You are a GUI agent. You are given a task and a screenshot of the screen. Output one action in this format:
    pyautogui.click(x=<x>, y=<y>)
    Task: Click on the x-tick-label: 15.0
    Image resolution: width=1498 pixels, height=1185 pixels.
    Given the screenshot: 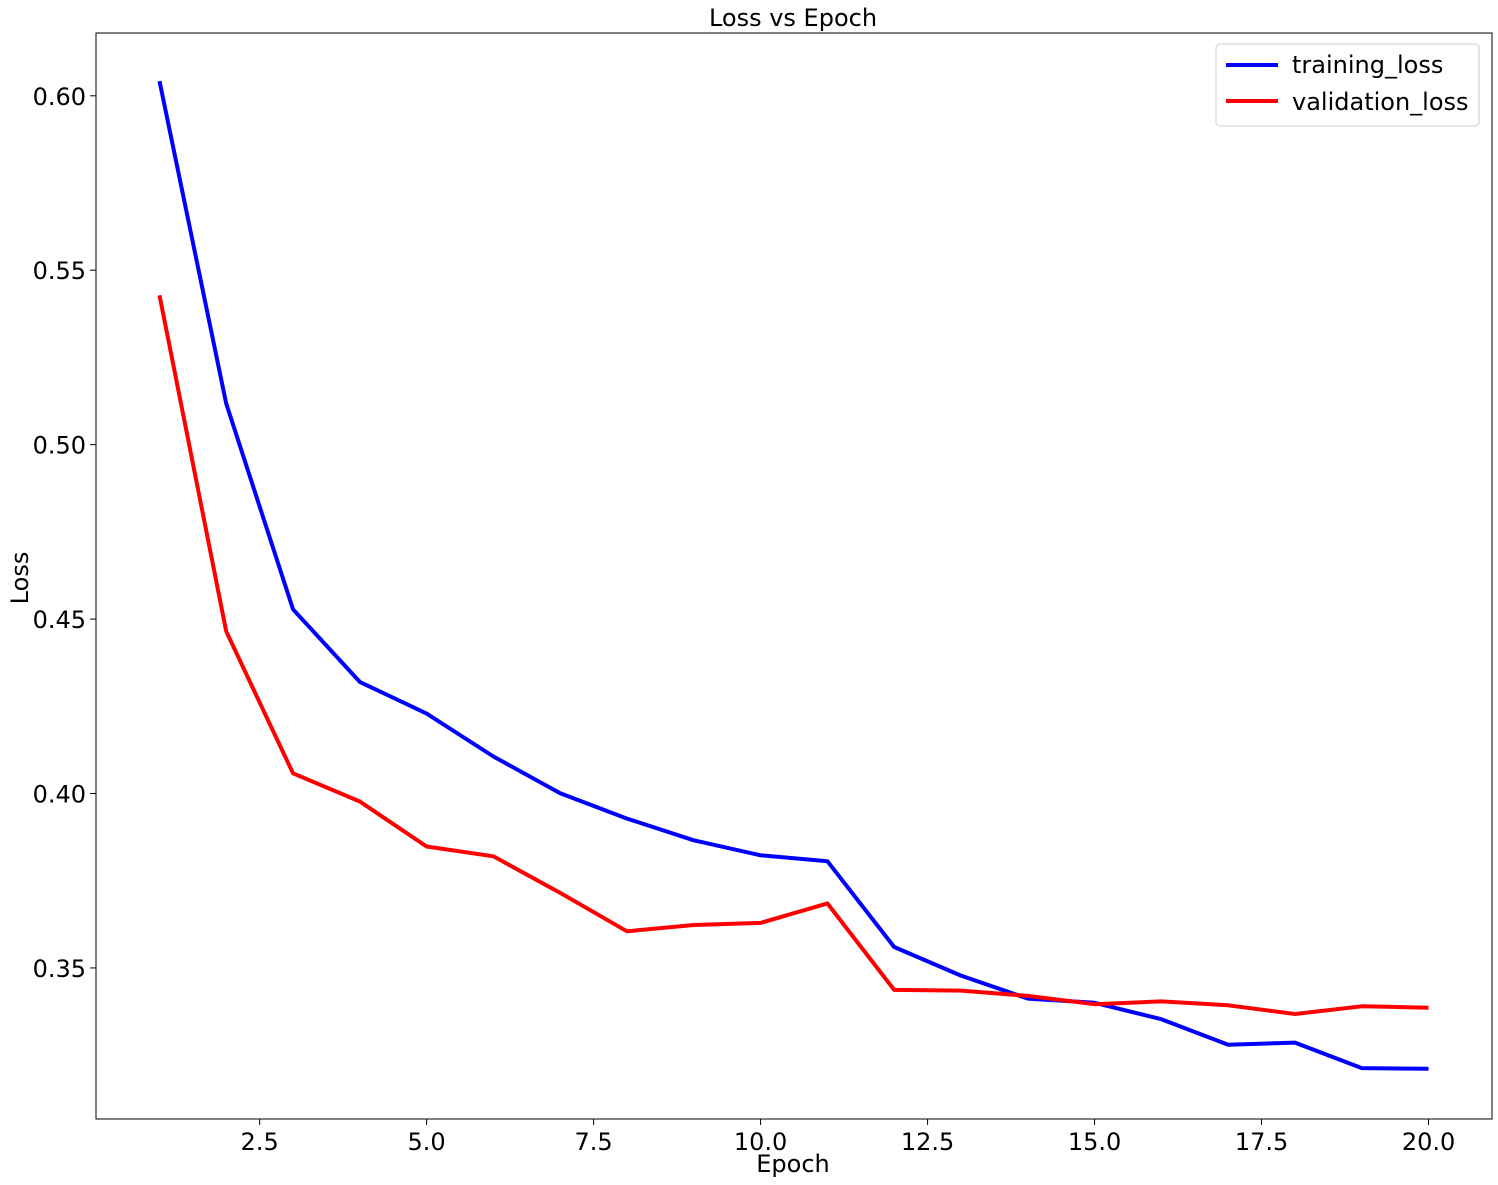 What is the action you would take?
    pyautogui.click(x=1094, y=1142)
    